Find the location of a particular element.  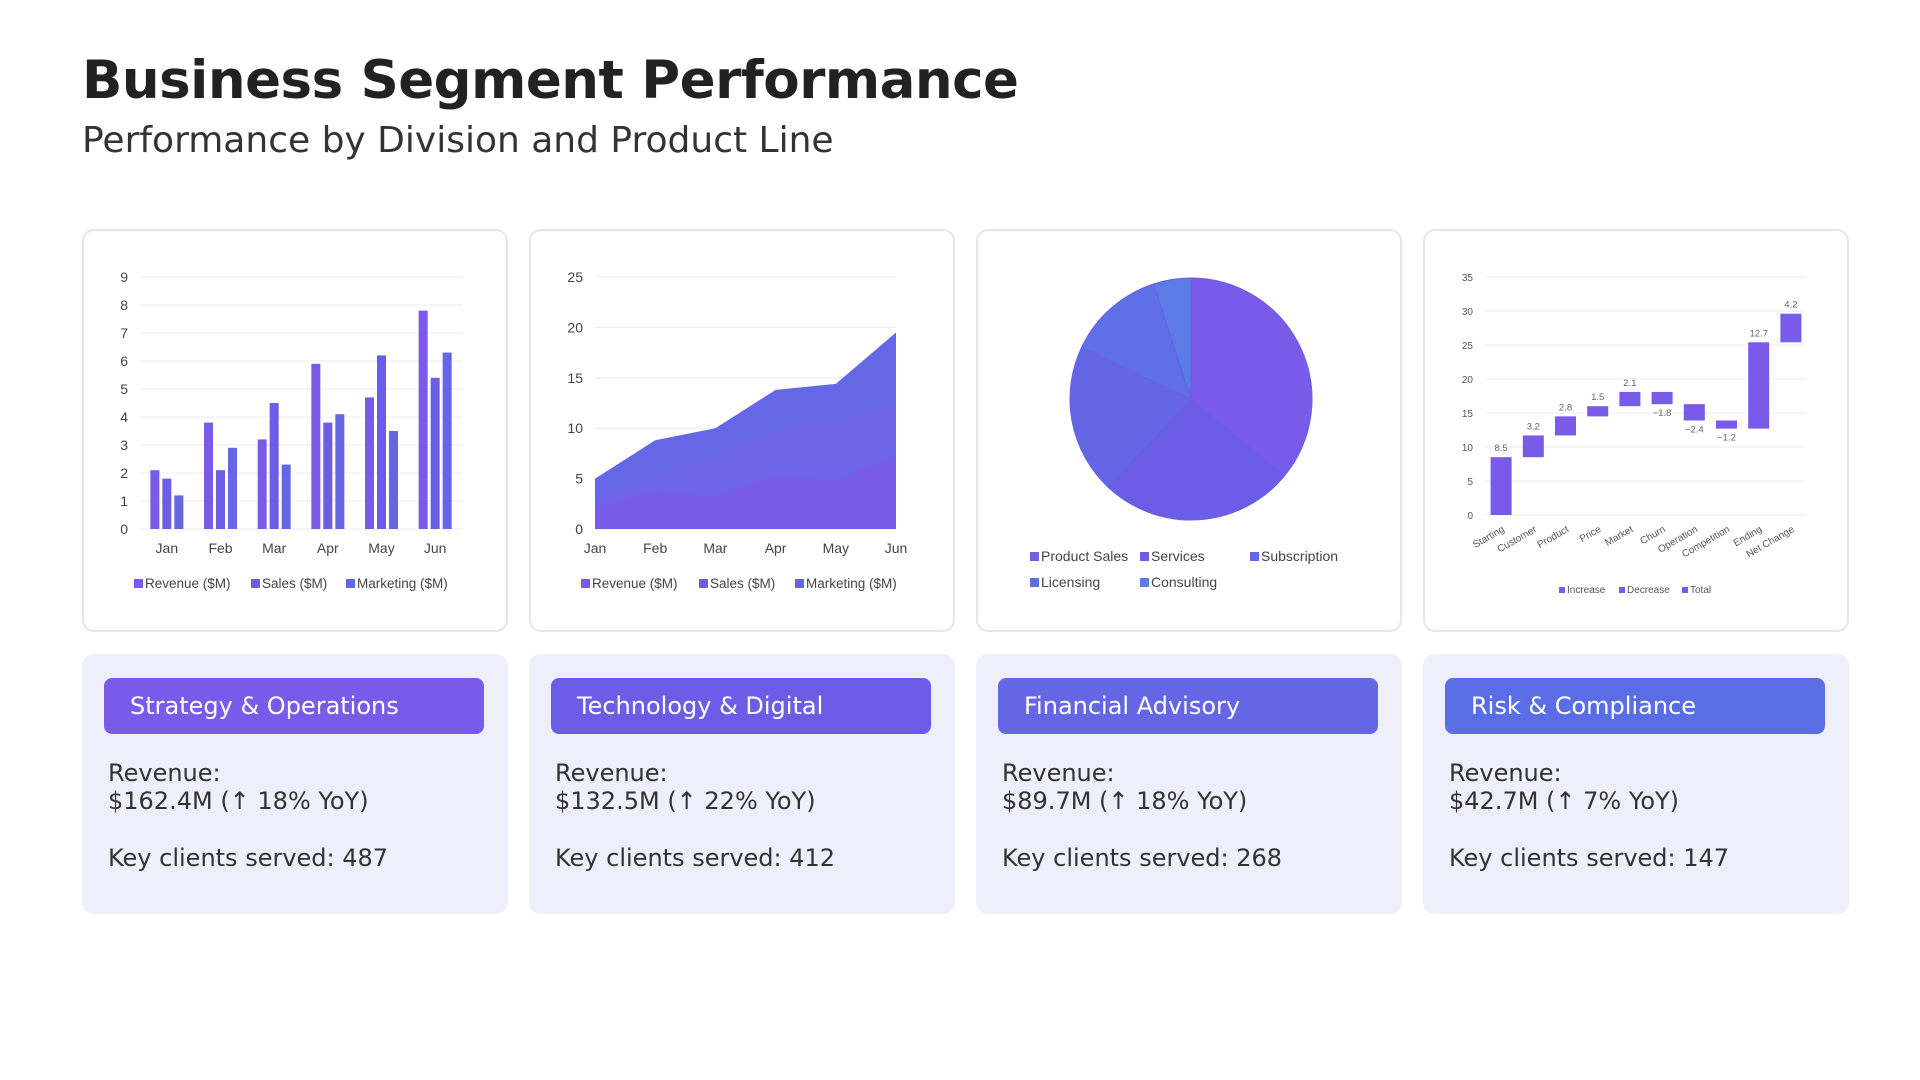

y-tick-label: 35 is located at coordinates (1468, 278).